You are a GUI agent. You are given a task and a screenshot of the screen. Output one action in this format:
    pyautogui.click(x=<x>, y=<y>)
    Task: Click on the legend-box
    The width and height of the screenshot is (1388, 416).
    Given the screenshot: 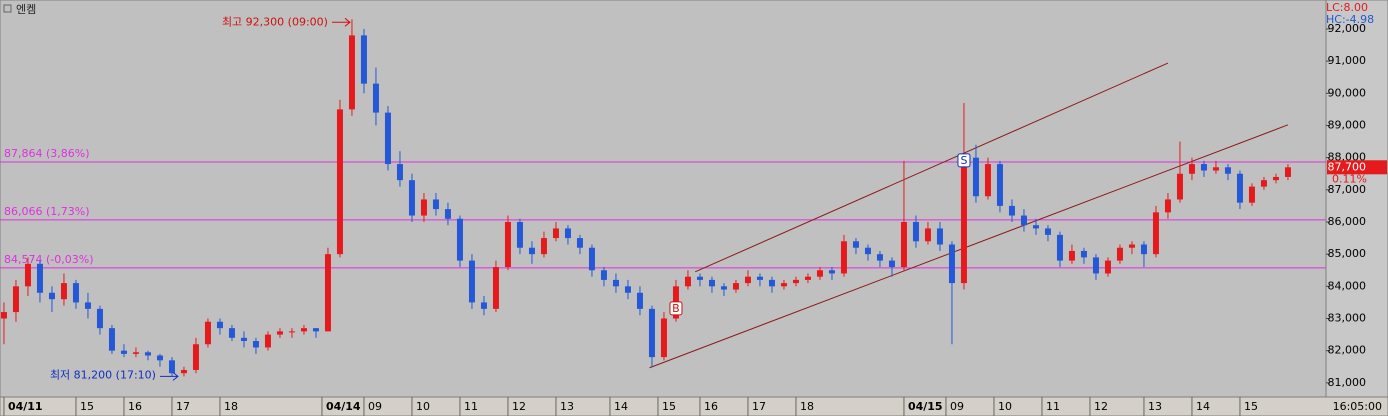 What is the action you would take?
    pyautogui.click(x=7, y=8)
    